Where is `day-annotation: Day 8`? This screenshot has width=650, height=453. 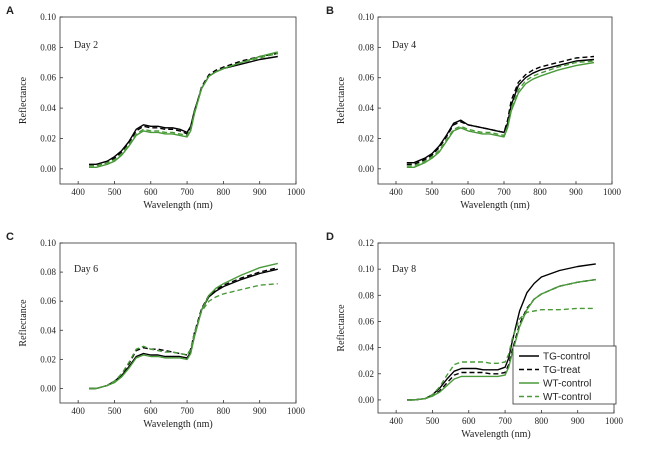 day-annotation: Day 8 is located at coordinates (404, 269).